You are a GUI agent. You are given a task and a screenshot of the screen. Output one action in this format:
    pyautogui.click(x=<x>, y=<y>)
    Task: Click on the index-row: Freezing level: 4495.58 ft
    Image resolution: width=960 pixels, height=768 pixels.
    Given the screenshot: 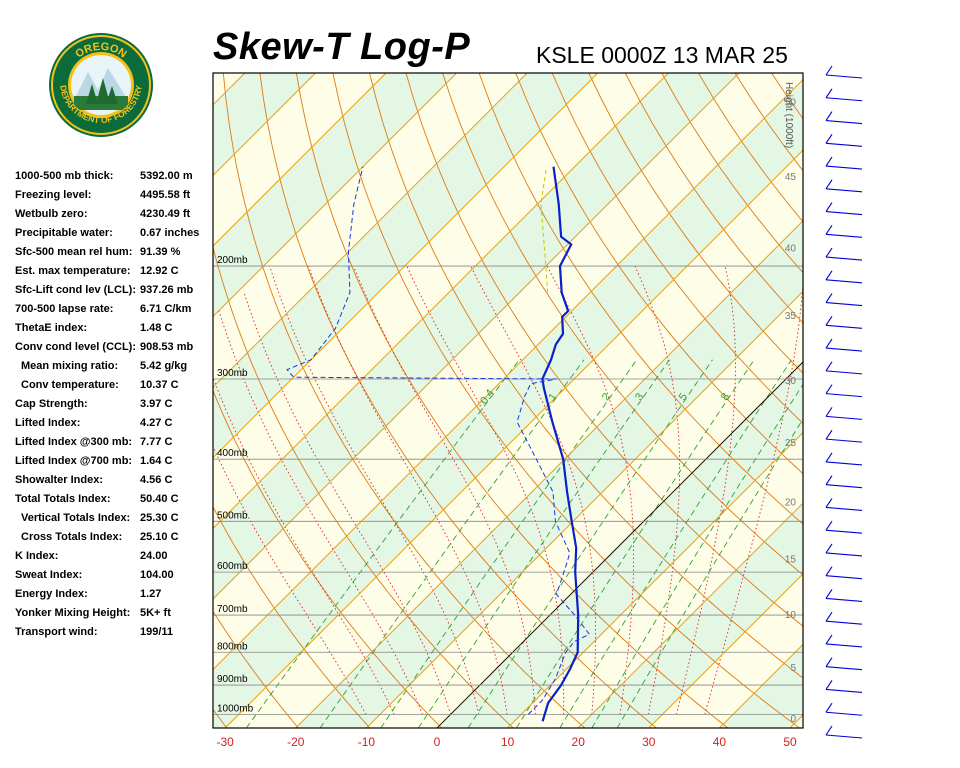 What is the action you would take?
    pyautogui.click(x=115, y=198)
    